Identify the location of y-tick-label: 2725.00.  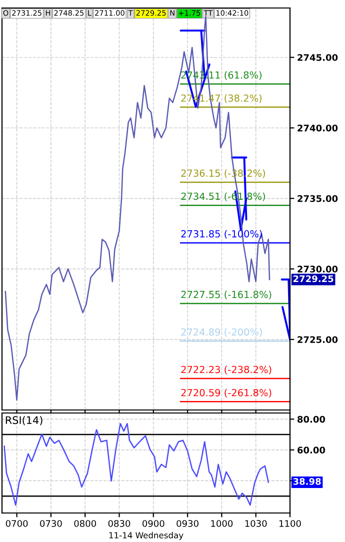
(318, 340).